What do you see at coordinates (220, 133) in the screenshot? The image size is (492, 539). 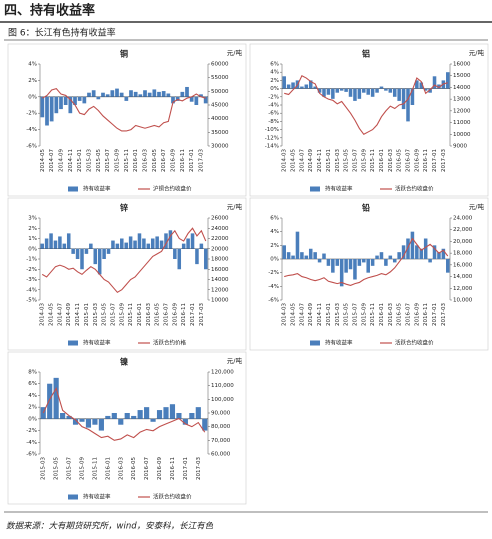 I see `y2-tick-label: 35000` at bounding box center [220, 133].